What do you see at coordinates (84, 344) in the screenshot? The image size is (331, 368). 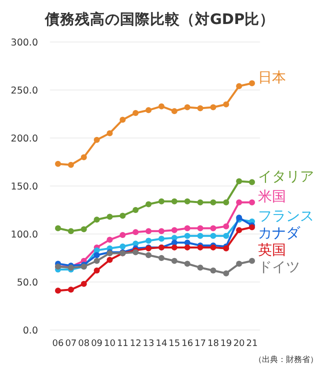 I see `x-tick-label: 08` at bounding box center [84, 344].